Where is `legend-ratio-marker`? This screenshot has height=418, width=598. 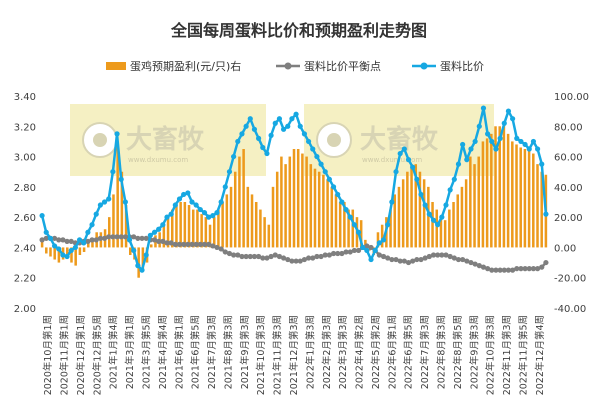 legend-ratio-marker is located at coordinates (424, 66).